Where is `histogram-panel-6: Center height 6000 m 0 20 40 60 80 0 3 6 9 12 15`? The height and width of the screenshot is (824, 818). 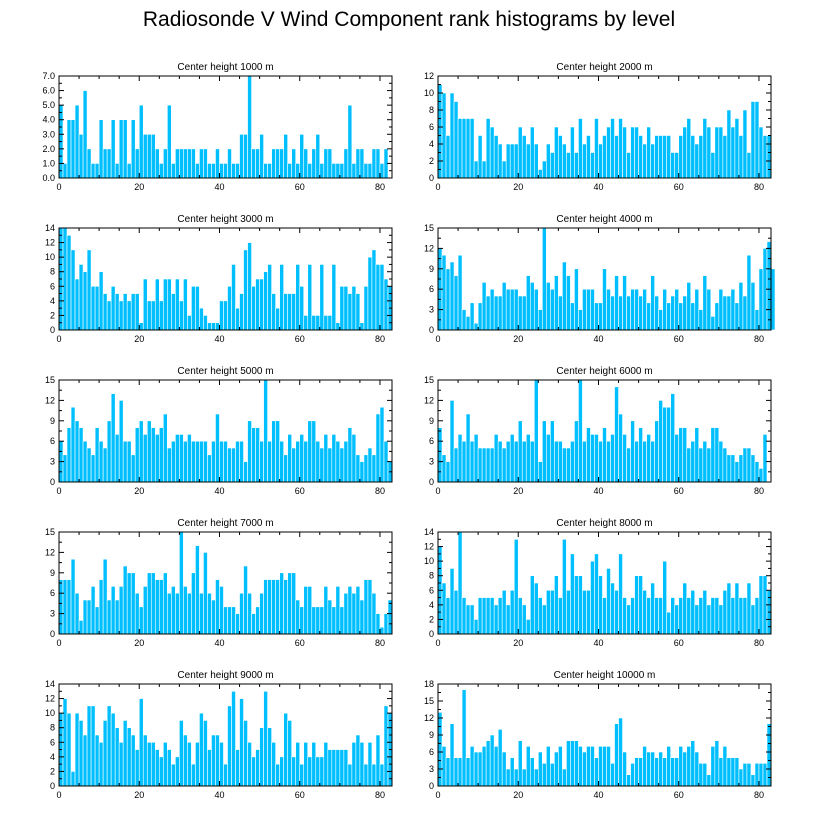
histogram-panel-6: Center height 6000 m 0 20 40 60 80 0 3 6 9 12 15 is located at coordinates (598, 431).